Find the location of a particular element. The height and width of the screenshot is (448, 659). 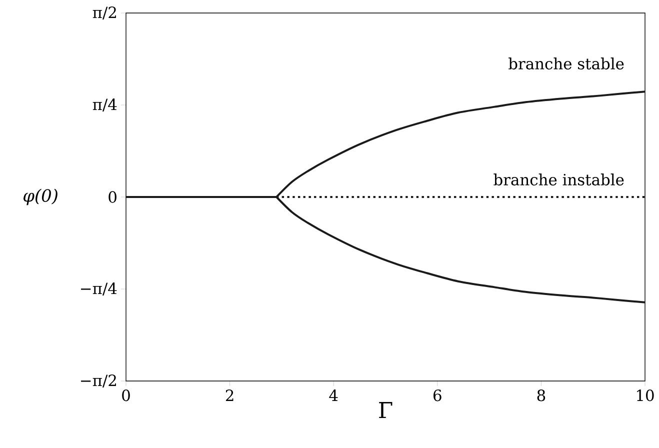

x-tick-label: 10 is located at coordinates (645, 396).